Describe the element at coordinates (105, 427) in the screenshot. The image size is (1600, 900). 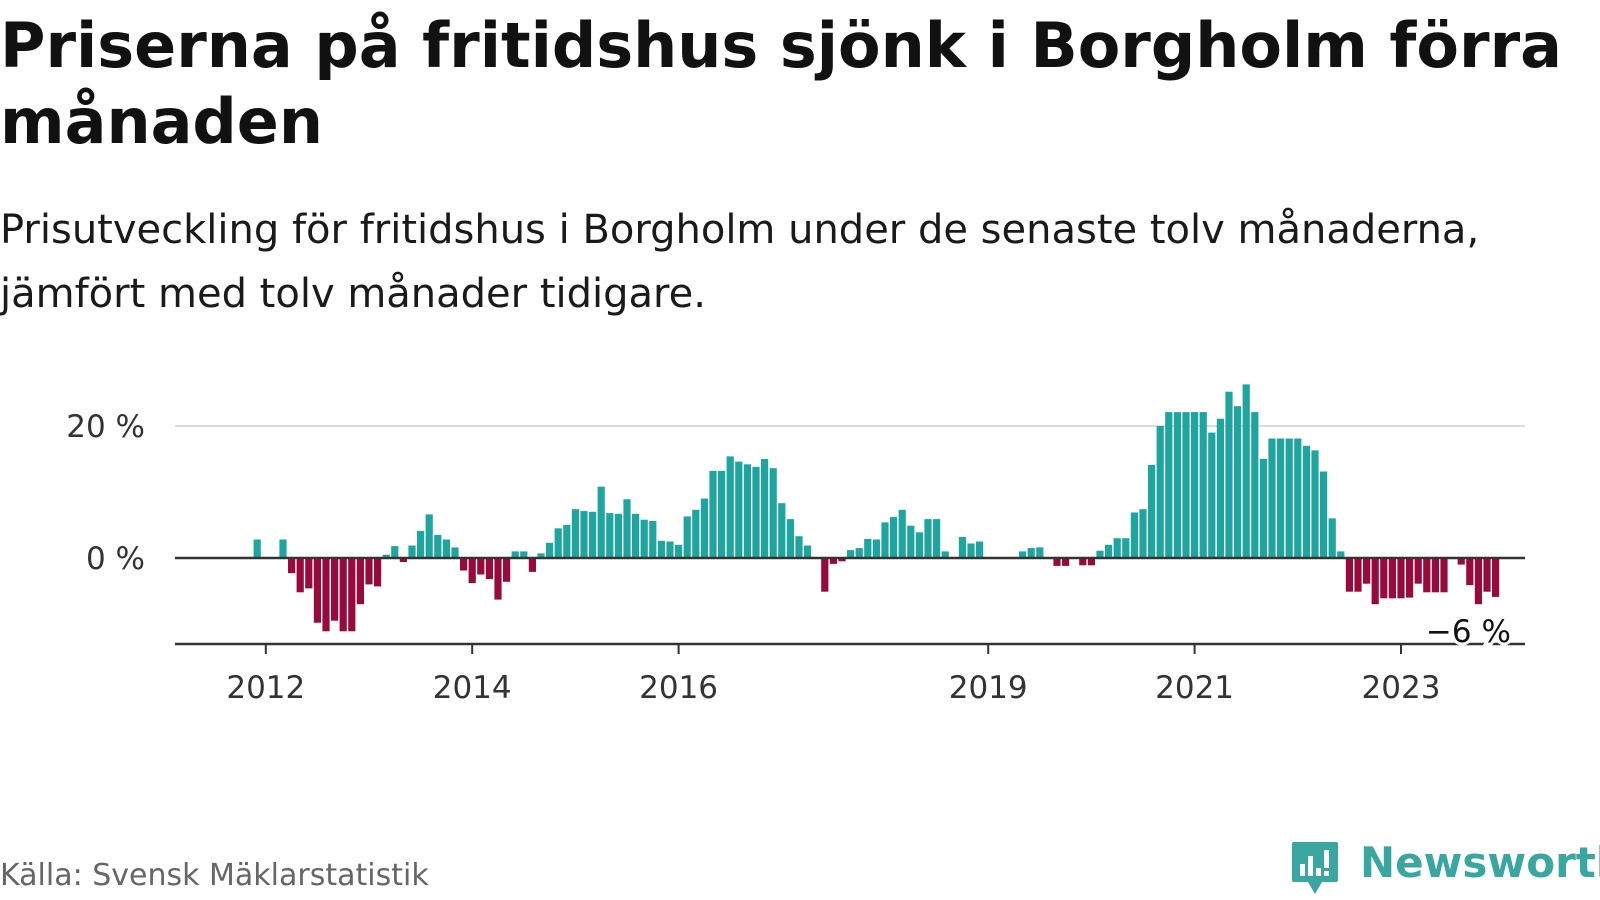
I see `y-tick-label: 20 %` at that location.